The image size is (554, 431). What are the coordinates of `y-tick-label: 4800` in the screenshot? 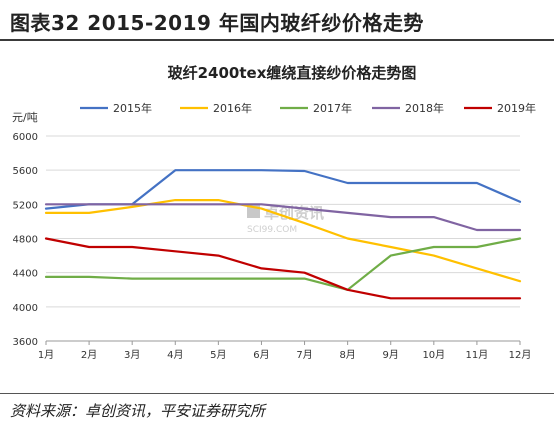 It's located at (25, 240).